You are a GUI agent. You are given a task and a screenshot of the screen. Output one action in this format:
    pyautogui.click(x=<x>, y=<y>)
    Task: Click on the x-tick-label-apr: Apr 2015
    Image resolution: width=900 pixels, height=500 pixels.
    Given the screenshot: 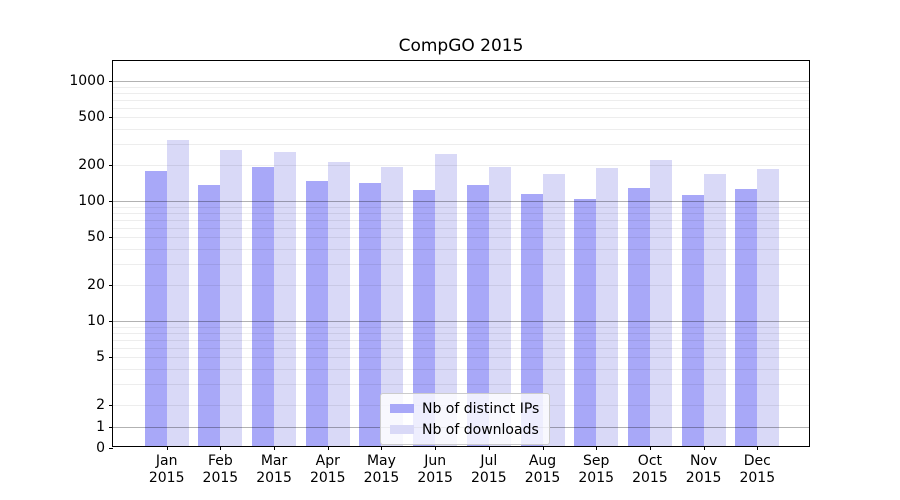 What is the action you would take?
    pyautogui.click(x=328, y=470)
    